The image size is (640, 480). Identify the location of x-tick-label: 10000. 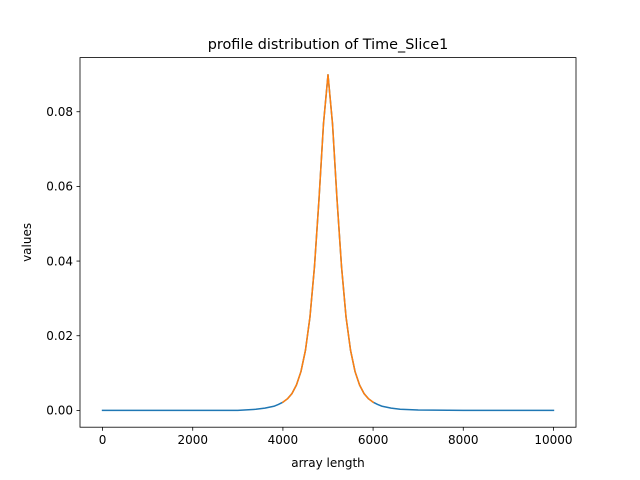
(553, 440).